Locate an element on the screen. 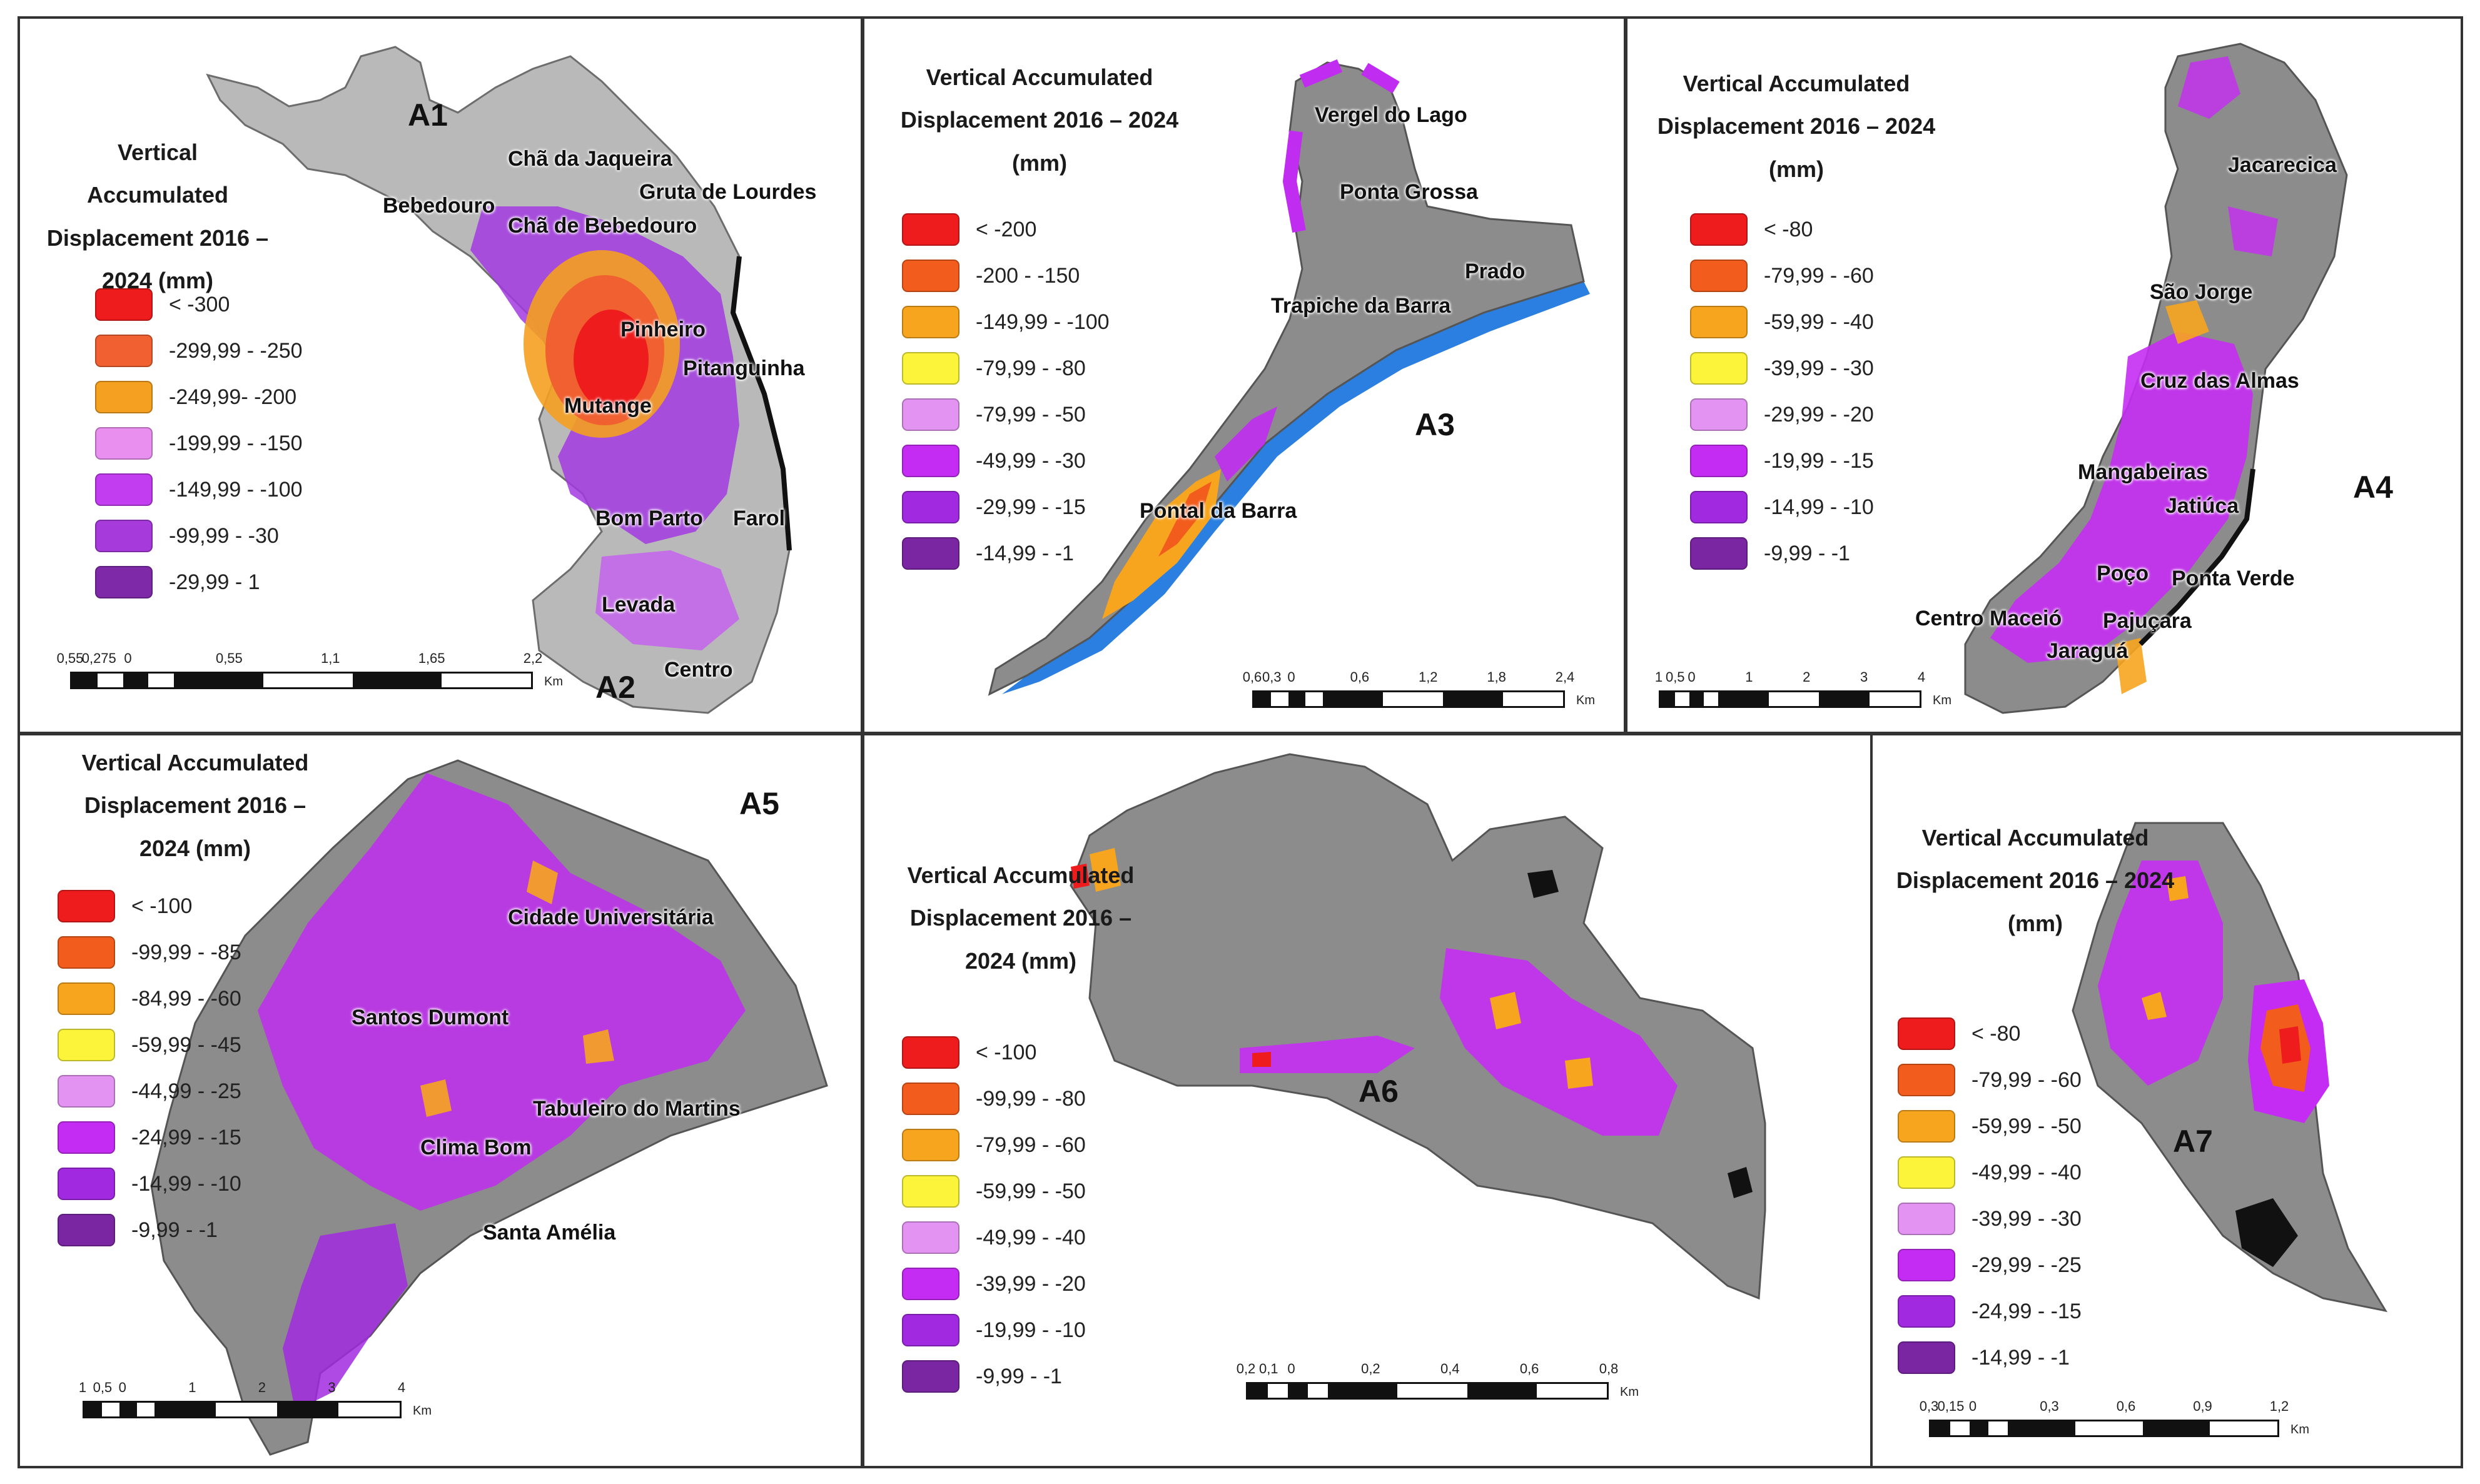 Image resolution: width=2480 pixels, height=1484 pixels. legend-item: -249,99- -200 is located at coordinates (199, 397).